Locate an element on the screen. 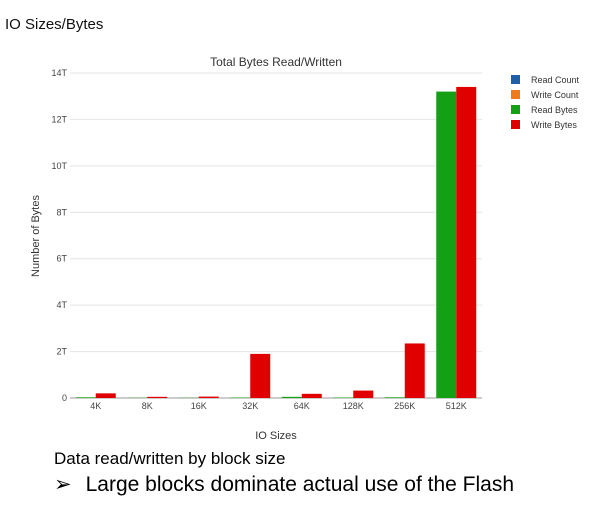  chart-title: Total Bytes Read/Written is located at coordinates (276, 62).